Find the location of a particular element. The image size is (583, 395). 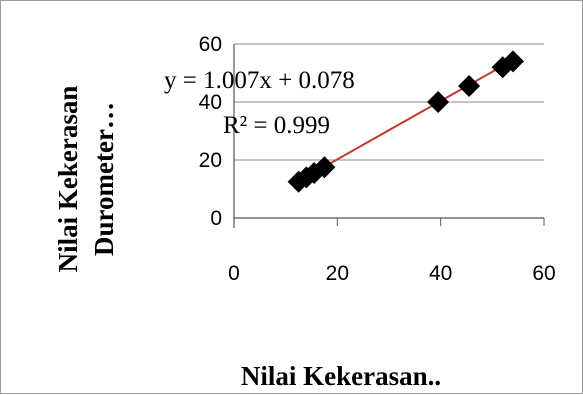

trendline-equation: y = 1.007x + 0.078 is located at coordinates (259, 80).